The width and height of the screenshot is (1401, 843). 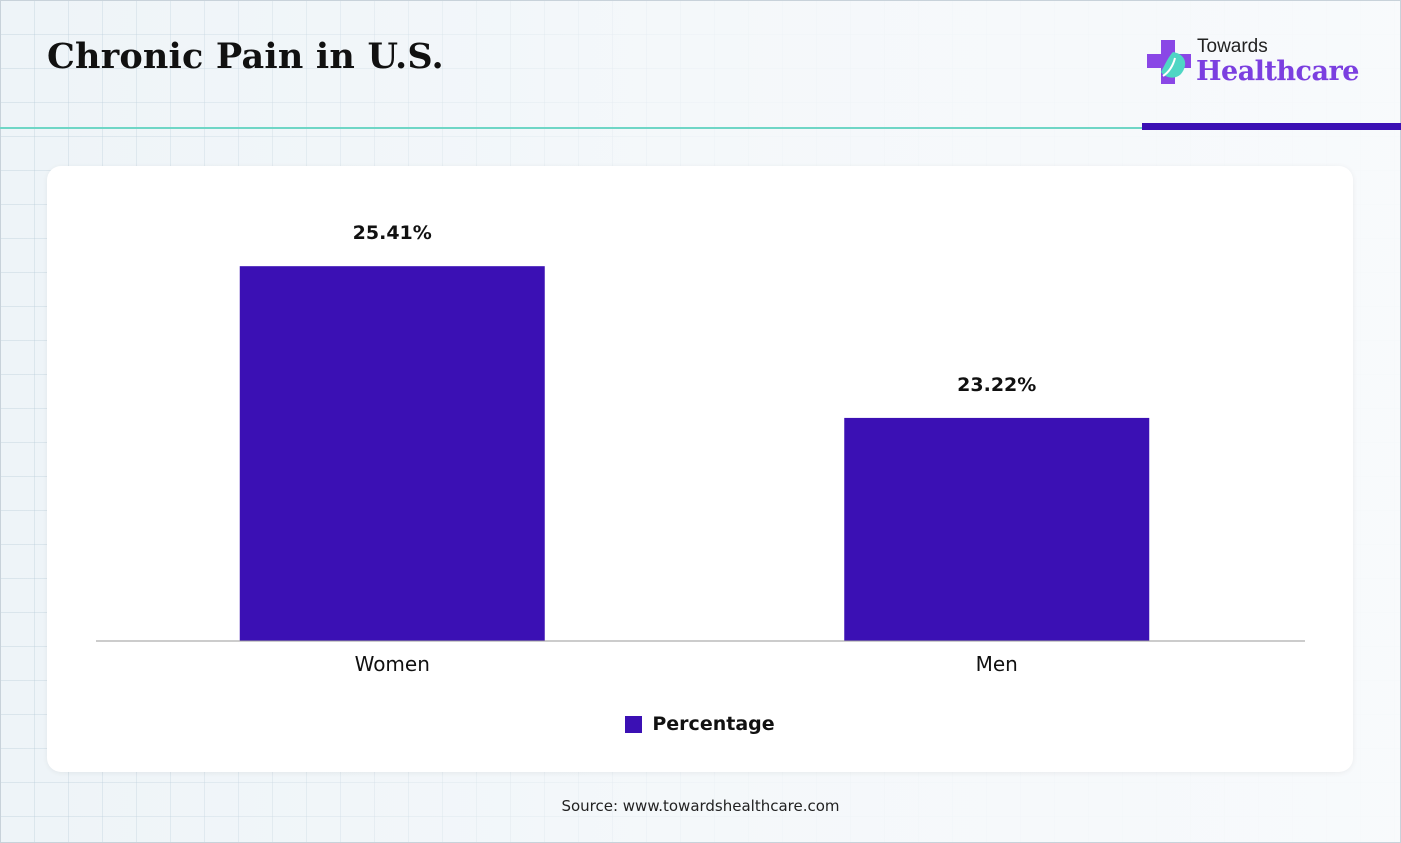 I want to click on chart-title: Chronic Pain in U.S., so click(x=245, y=56).